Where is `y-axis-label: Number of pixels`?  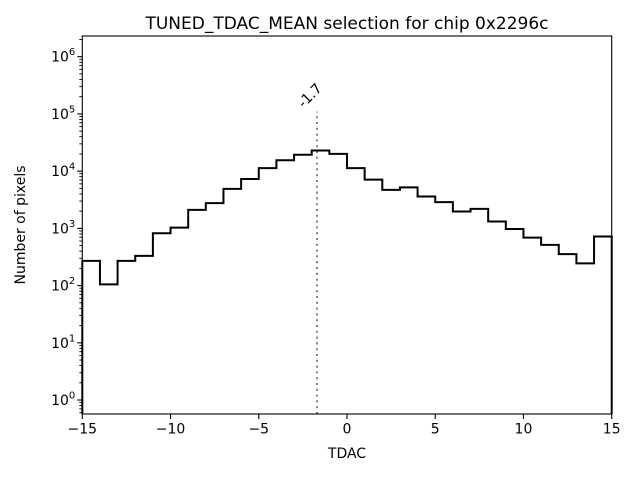 y-axis-label: Number of pixels is located at coordinates (21, 224).